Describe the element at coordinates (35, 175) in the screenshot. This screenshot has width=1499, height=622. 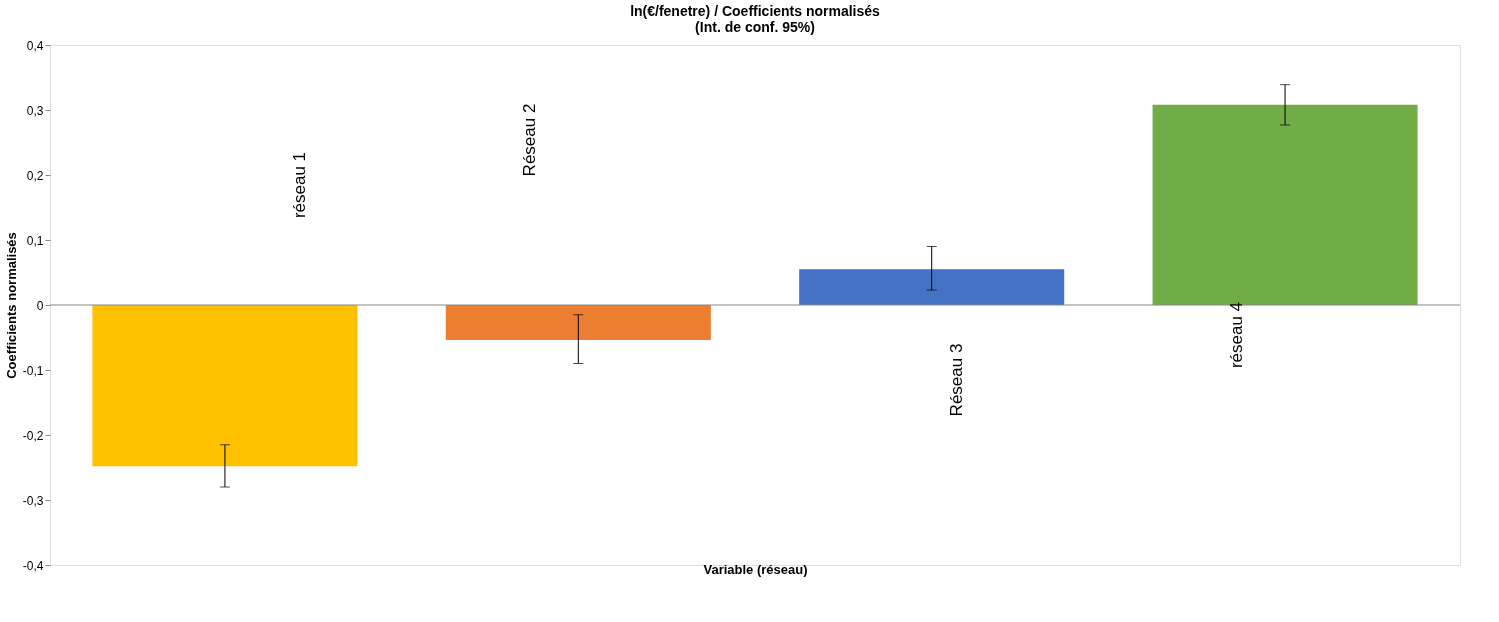
I see `y-tick-label: 0,2` at that location.